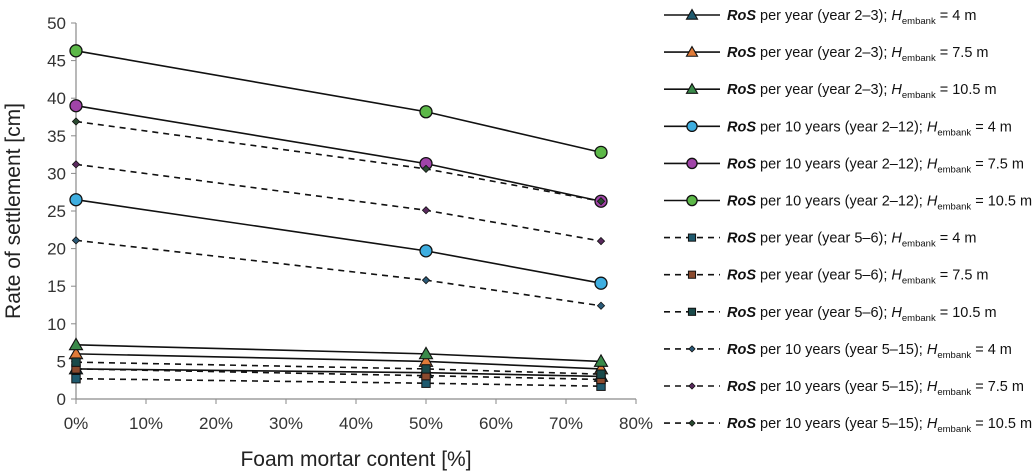  Describe the element at coordinates (566, 423) in the screenshot. I see `x-tick-label: 70%` at that location.